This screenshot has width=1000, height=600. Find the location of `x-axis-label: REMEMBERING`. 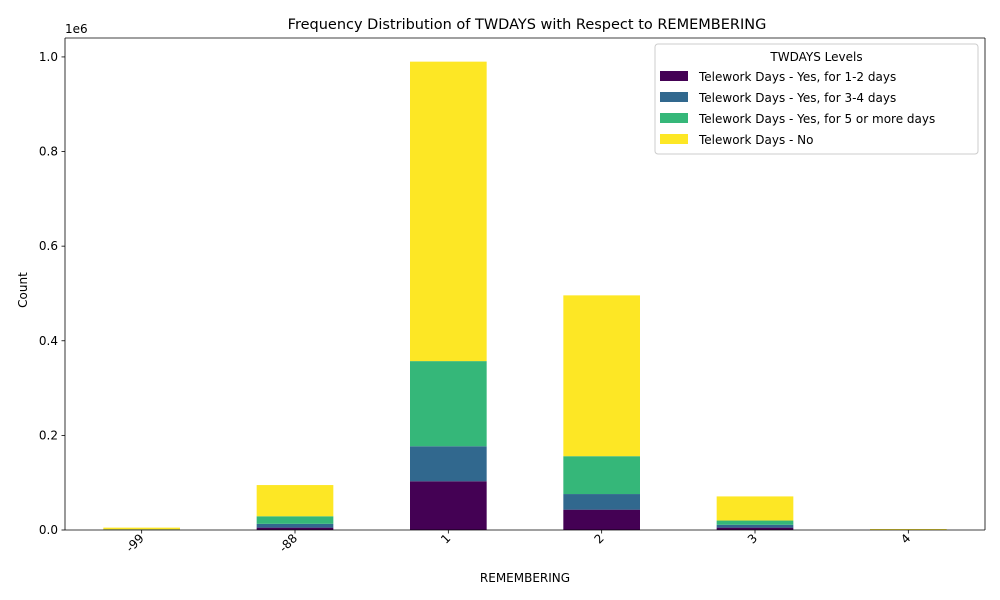

x-axis-label: REMEMBERING is located at coordinates (525, 578).